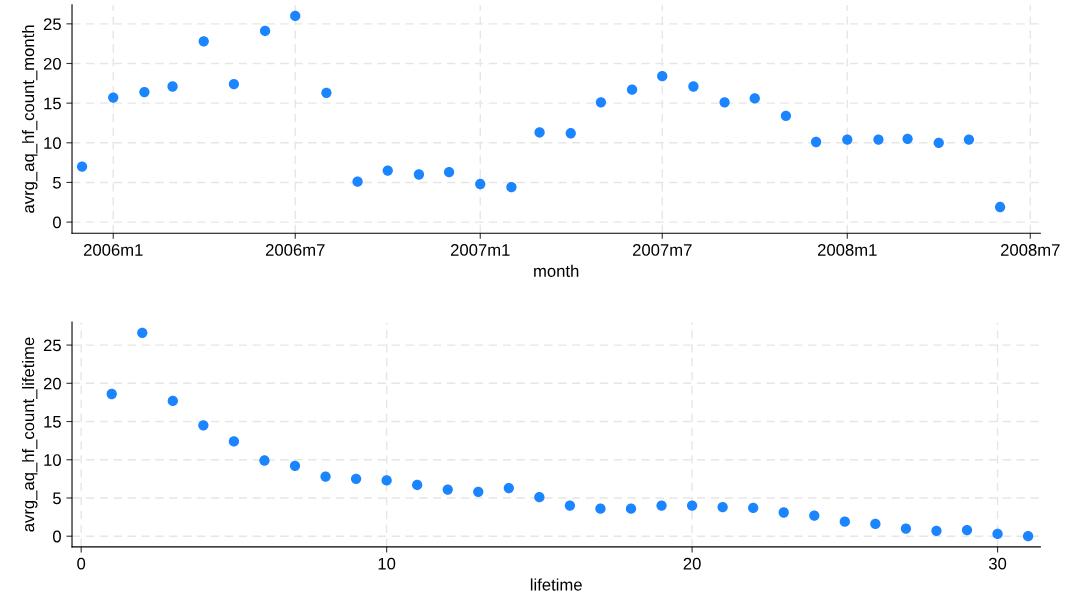 The height and width of the screenshot is (601, 1067). Describe the element at coordinates (847, 250) in the screenshot. I see `x-tick-label: 2008m1` at that location.